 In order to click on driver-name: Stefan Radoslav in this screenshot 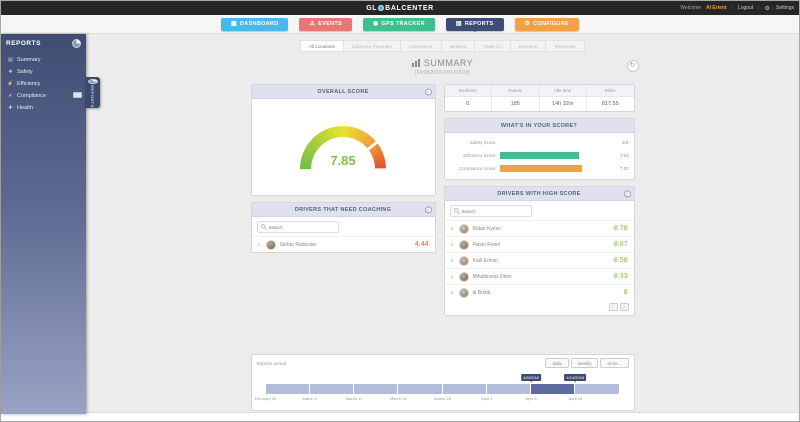, I will do `click(298, 244)`.